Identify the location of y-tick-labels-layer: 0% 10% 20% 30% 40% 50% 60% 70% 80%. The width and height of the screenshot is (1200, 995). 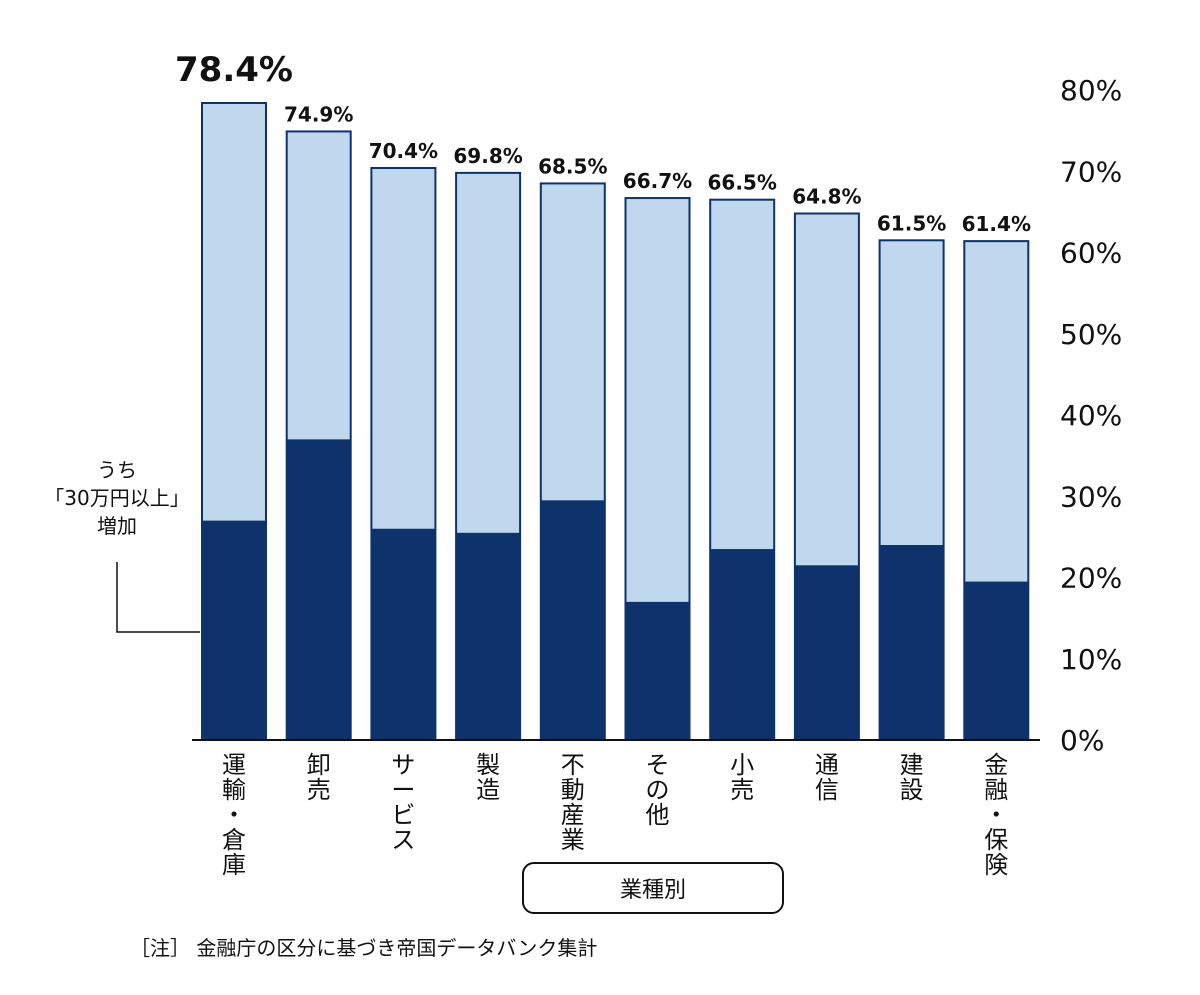
(1091, 415).